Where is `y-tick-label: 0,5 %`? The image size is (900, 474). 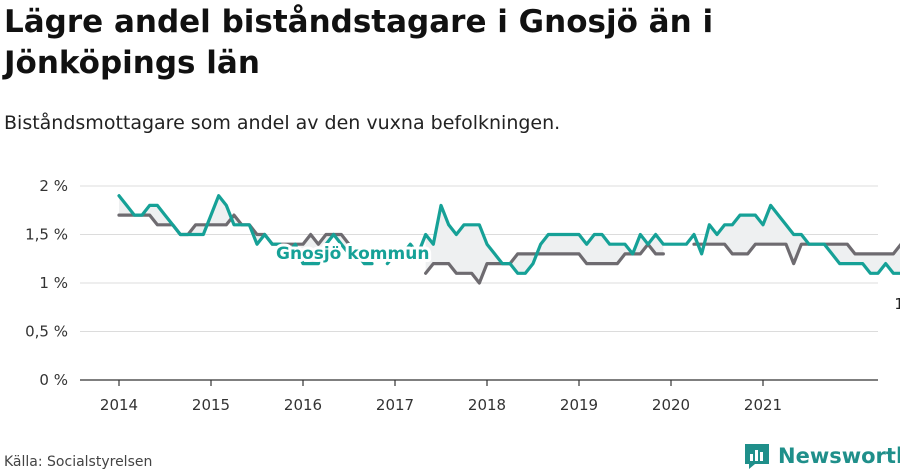
y-tick-label: 0,5 % is located at coordinates (46, 332).